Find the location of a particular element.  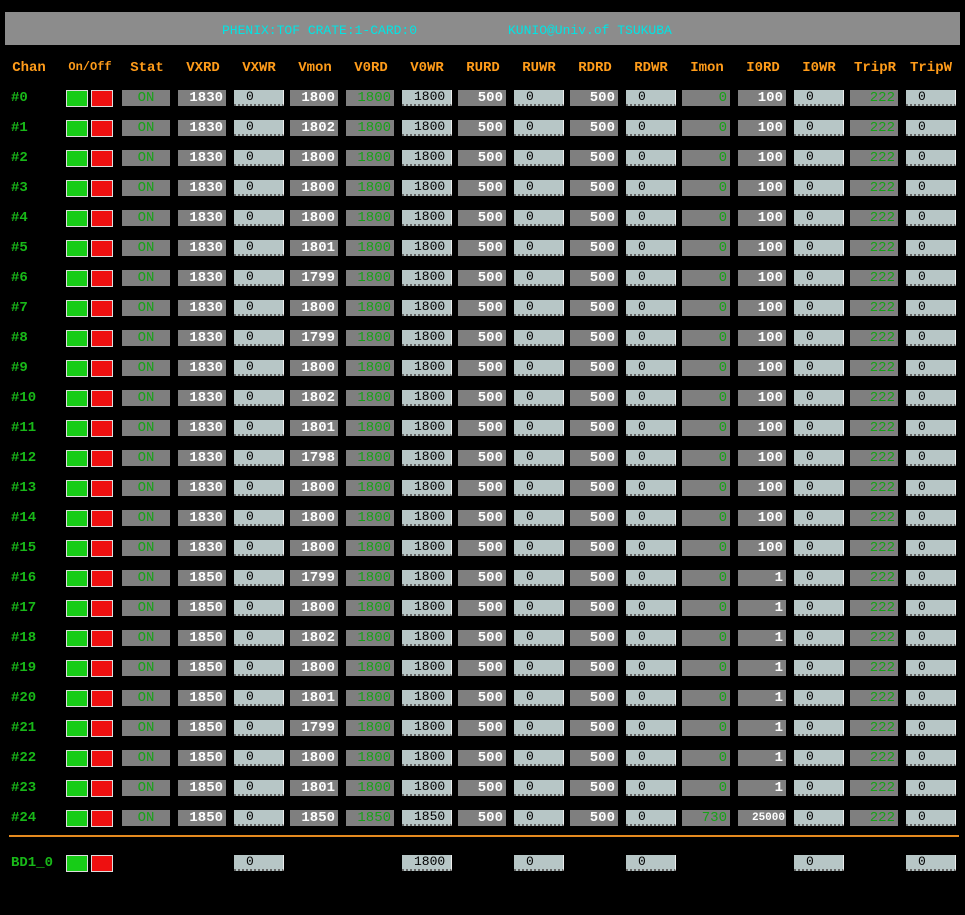

board-setpoint-field: 1800 is located at coordinates (427, 863).